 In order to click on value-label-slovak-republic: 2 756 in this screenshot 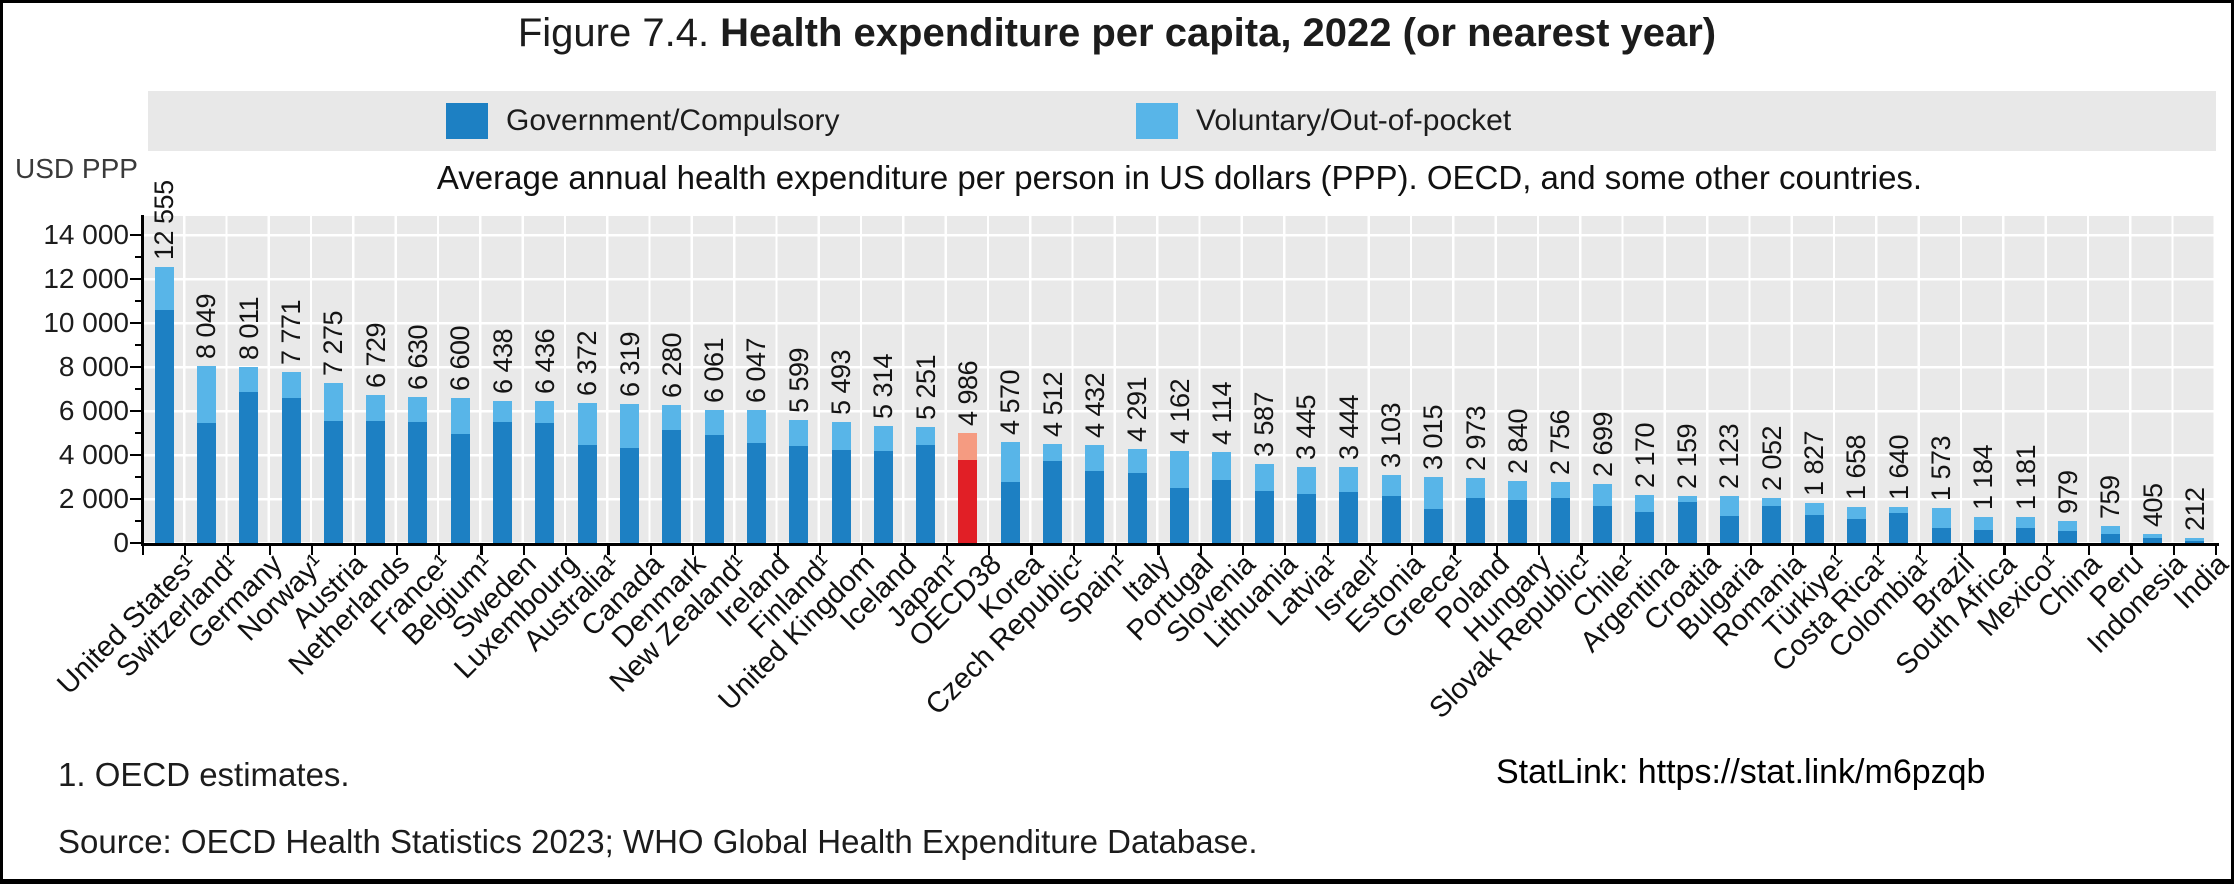, I will do `click(1560, 443)`.